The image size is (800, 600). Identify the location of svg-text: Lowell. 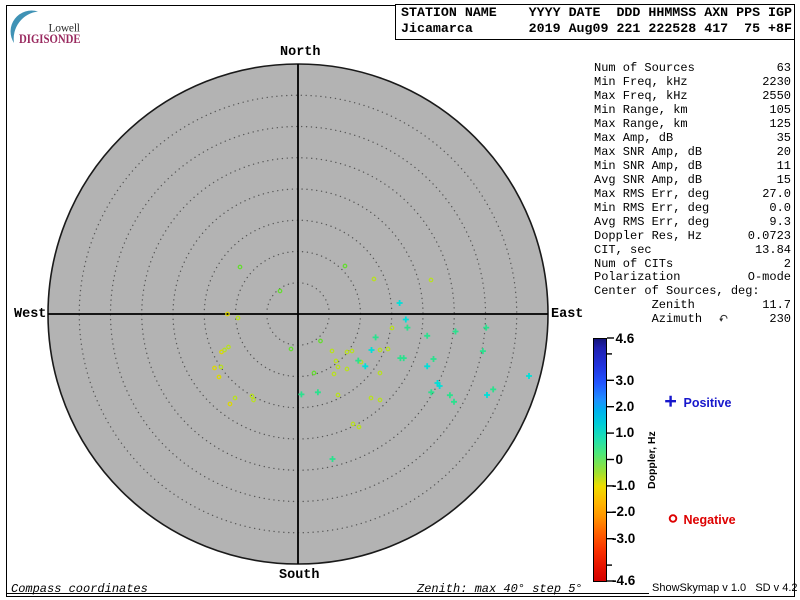
(65, 29).